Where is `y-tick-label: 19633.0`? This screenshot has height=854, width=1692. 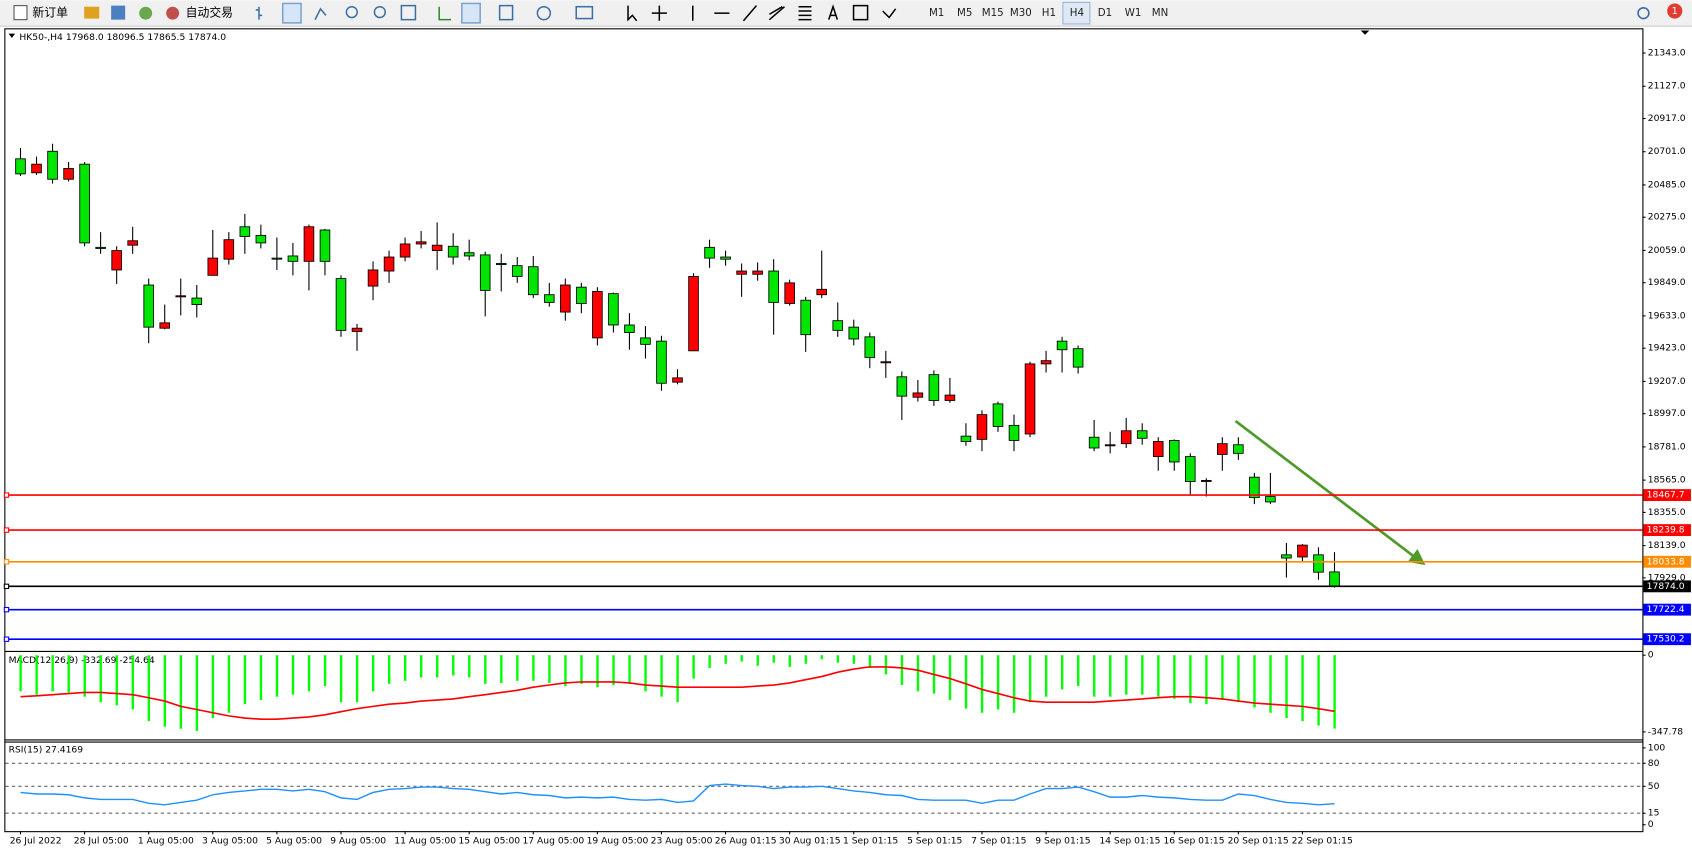
y-tick-label: 19633.0 is located at coordinates (1667, 315).